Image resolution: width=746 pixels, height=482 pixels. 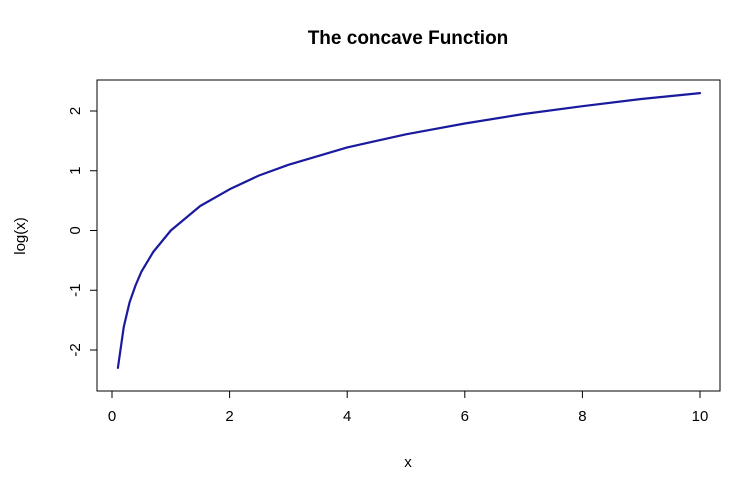 I want to click on y-tick-label: 0, so click(x=75, y=230).